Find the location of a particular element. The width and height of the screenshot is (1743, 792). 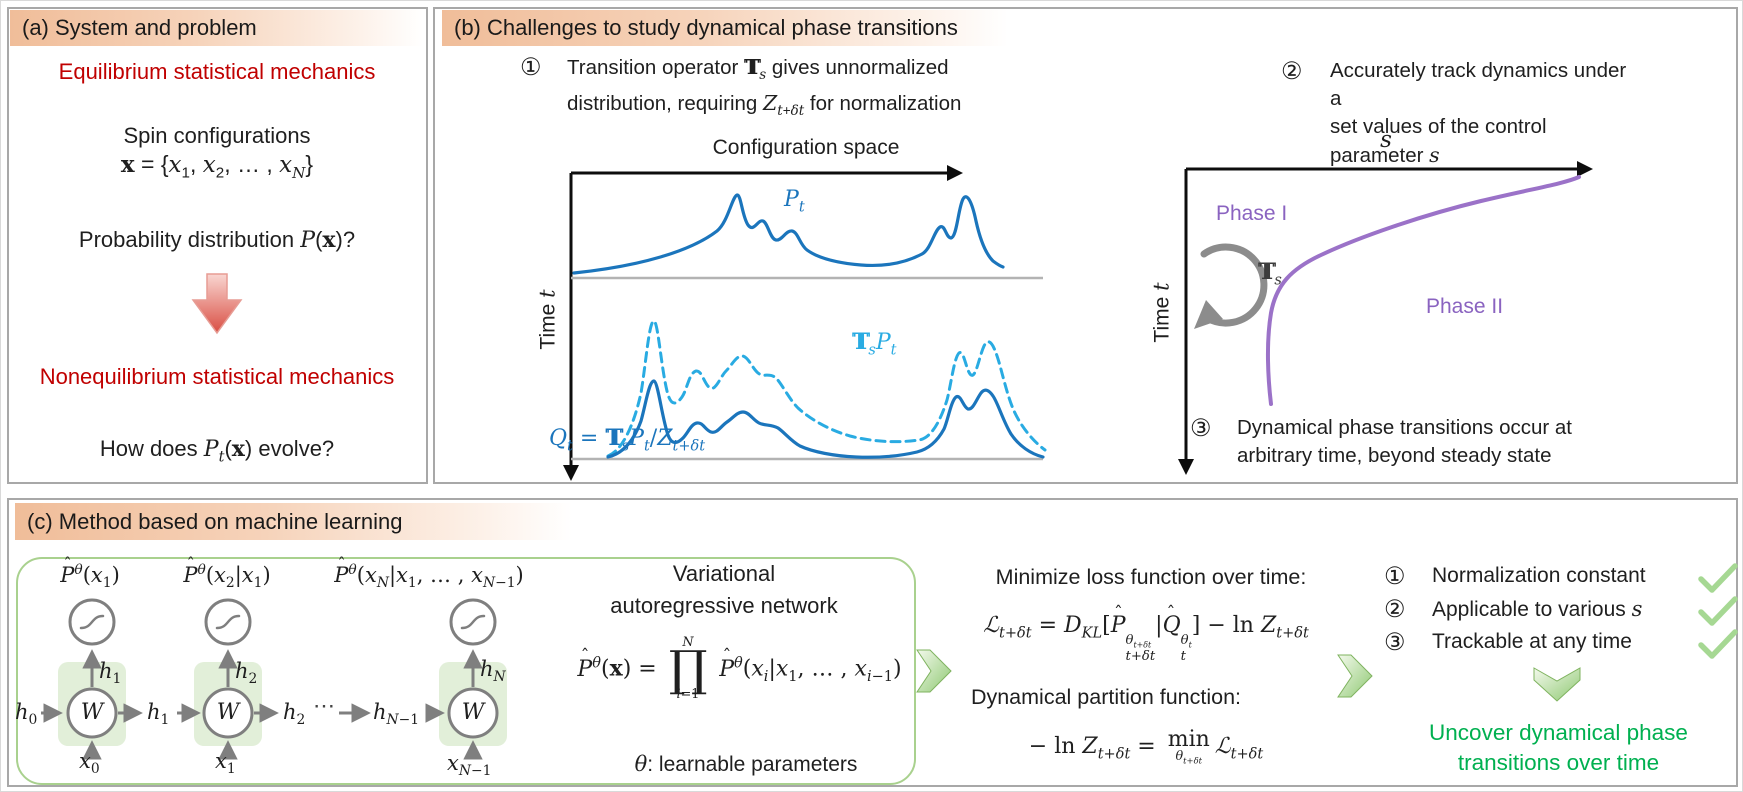

w-label-1: W is located at coordinates (92, 712).